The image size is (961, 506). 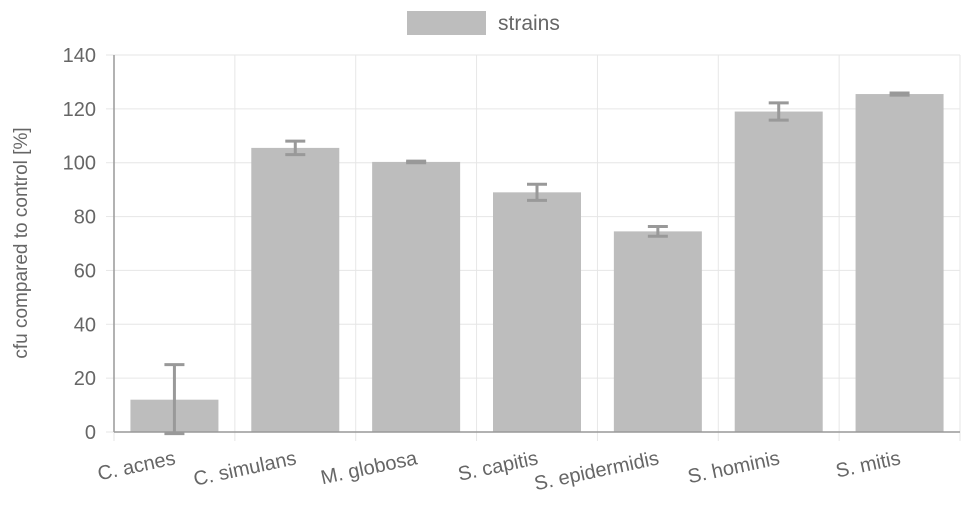 What do you see at coordinates (79, 110) in the screenshot?
I see `y-tick-label: 120` at bounding box center [79, 110].